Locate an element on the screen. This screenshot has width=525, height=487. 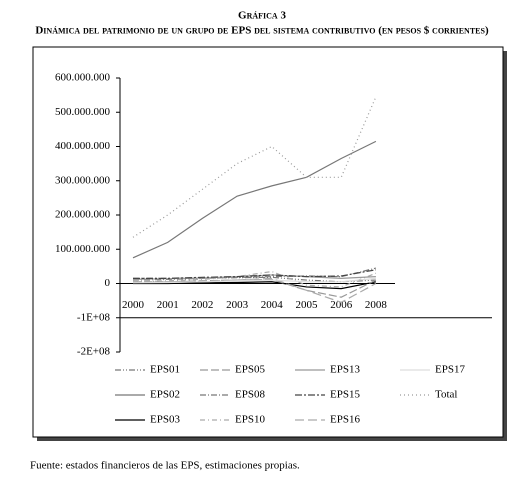
legend-label: EPS16 is located at coordinates (345, 420).